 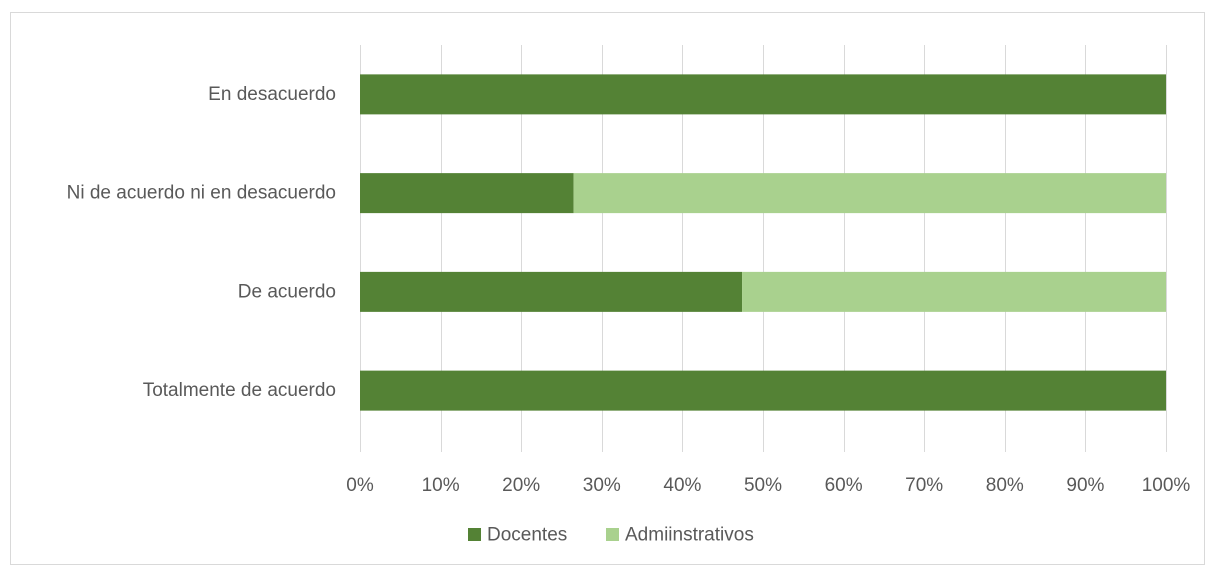 What do you see at coordinates (201, 193) in the screenshot?
I see `category-label: Ni de acuerdo ni en desacuerdo` at bounding box center [201, 193].